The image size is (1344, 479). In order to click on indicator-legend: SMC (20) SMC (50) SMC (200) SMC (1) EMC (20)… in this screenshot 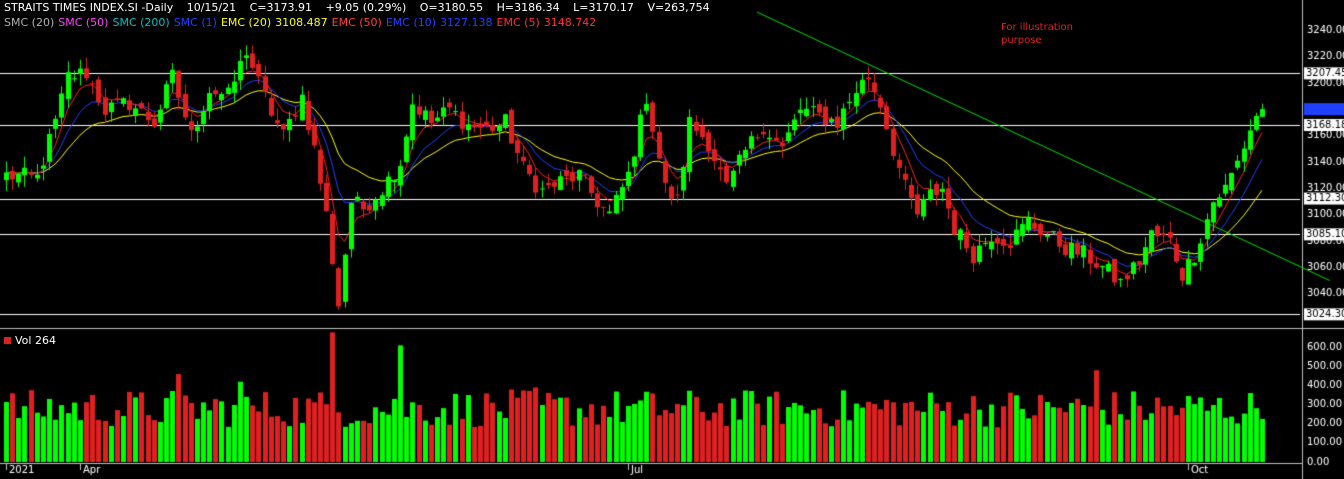, I will do `click(302, 22)`.